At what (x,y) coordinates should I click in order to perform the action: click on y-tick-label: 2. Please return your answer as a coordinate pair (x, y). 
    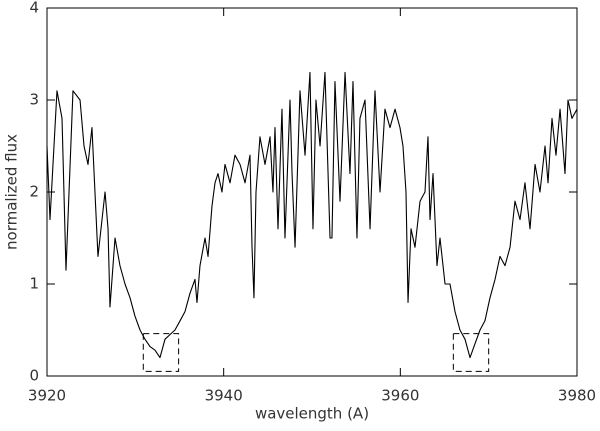
    Looking at the image, I should click on (34, 192).